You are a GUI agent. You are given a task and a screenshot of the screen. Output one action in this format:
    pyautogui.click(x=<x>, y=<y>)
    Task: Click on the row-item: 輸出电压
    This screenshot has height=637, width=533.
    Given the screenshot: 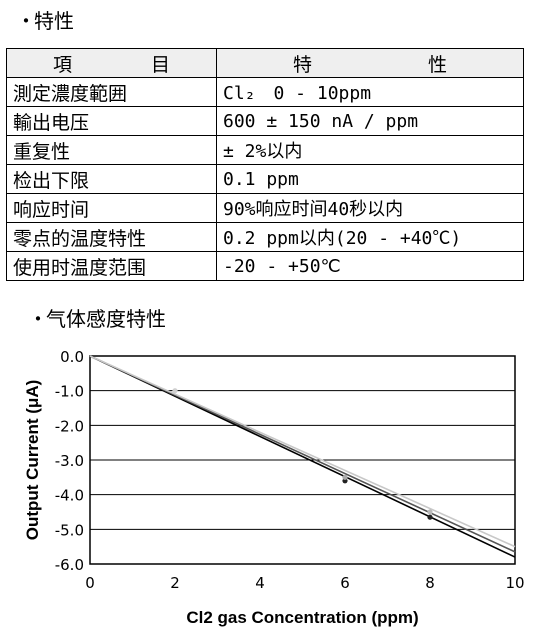 What is the action you would take?
    pyautogui.click(x=111, y=121)
    